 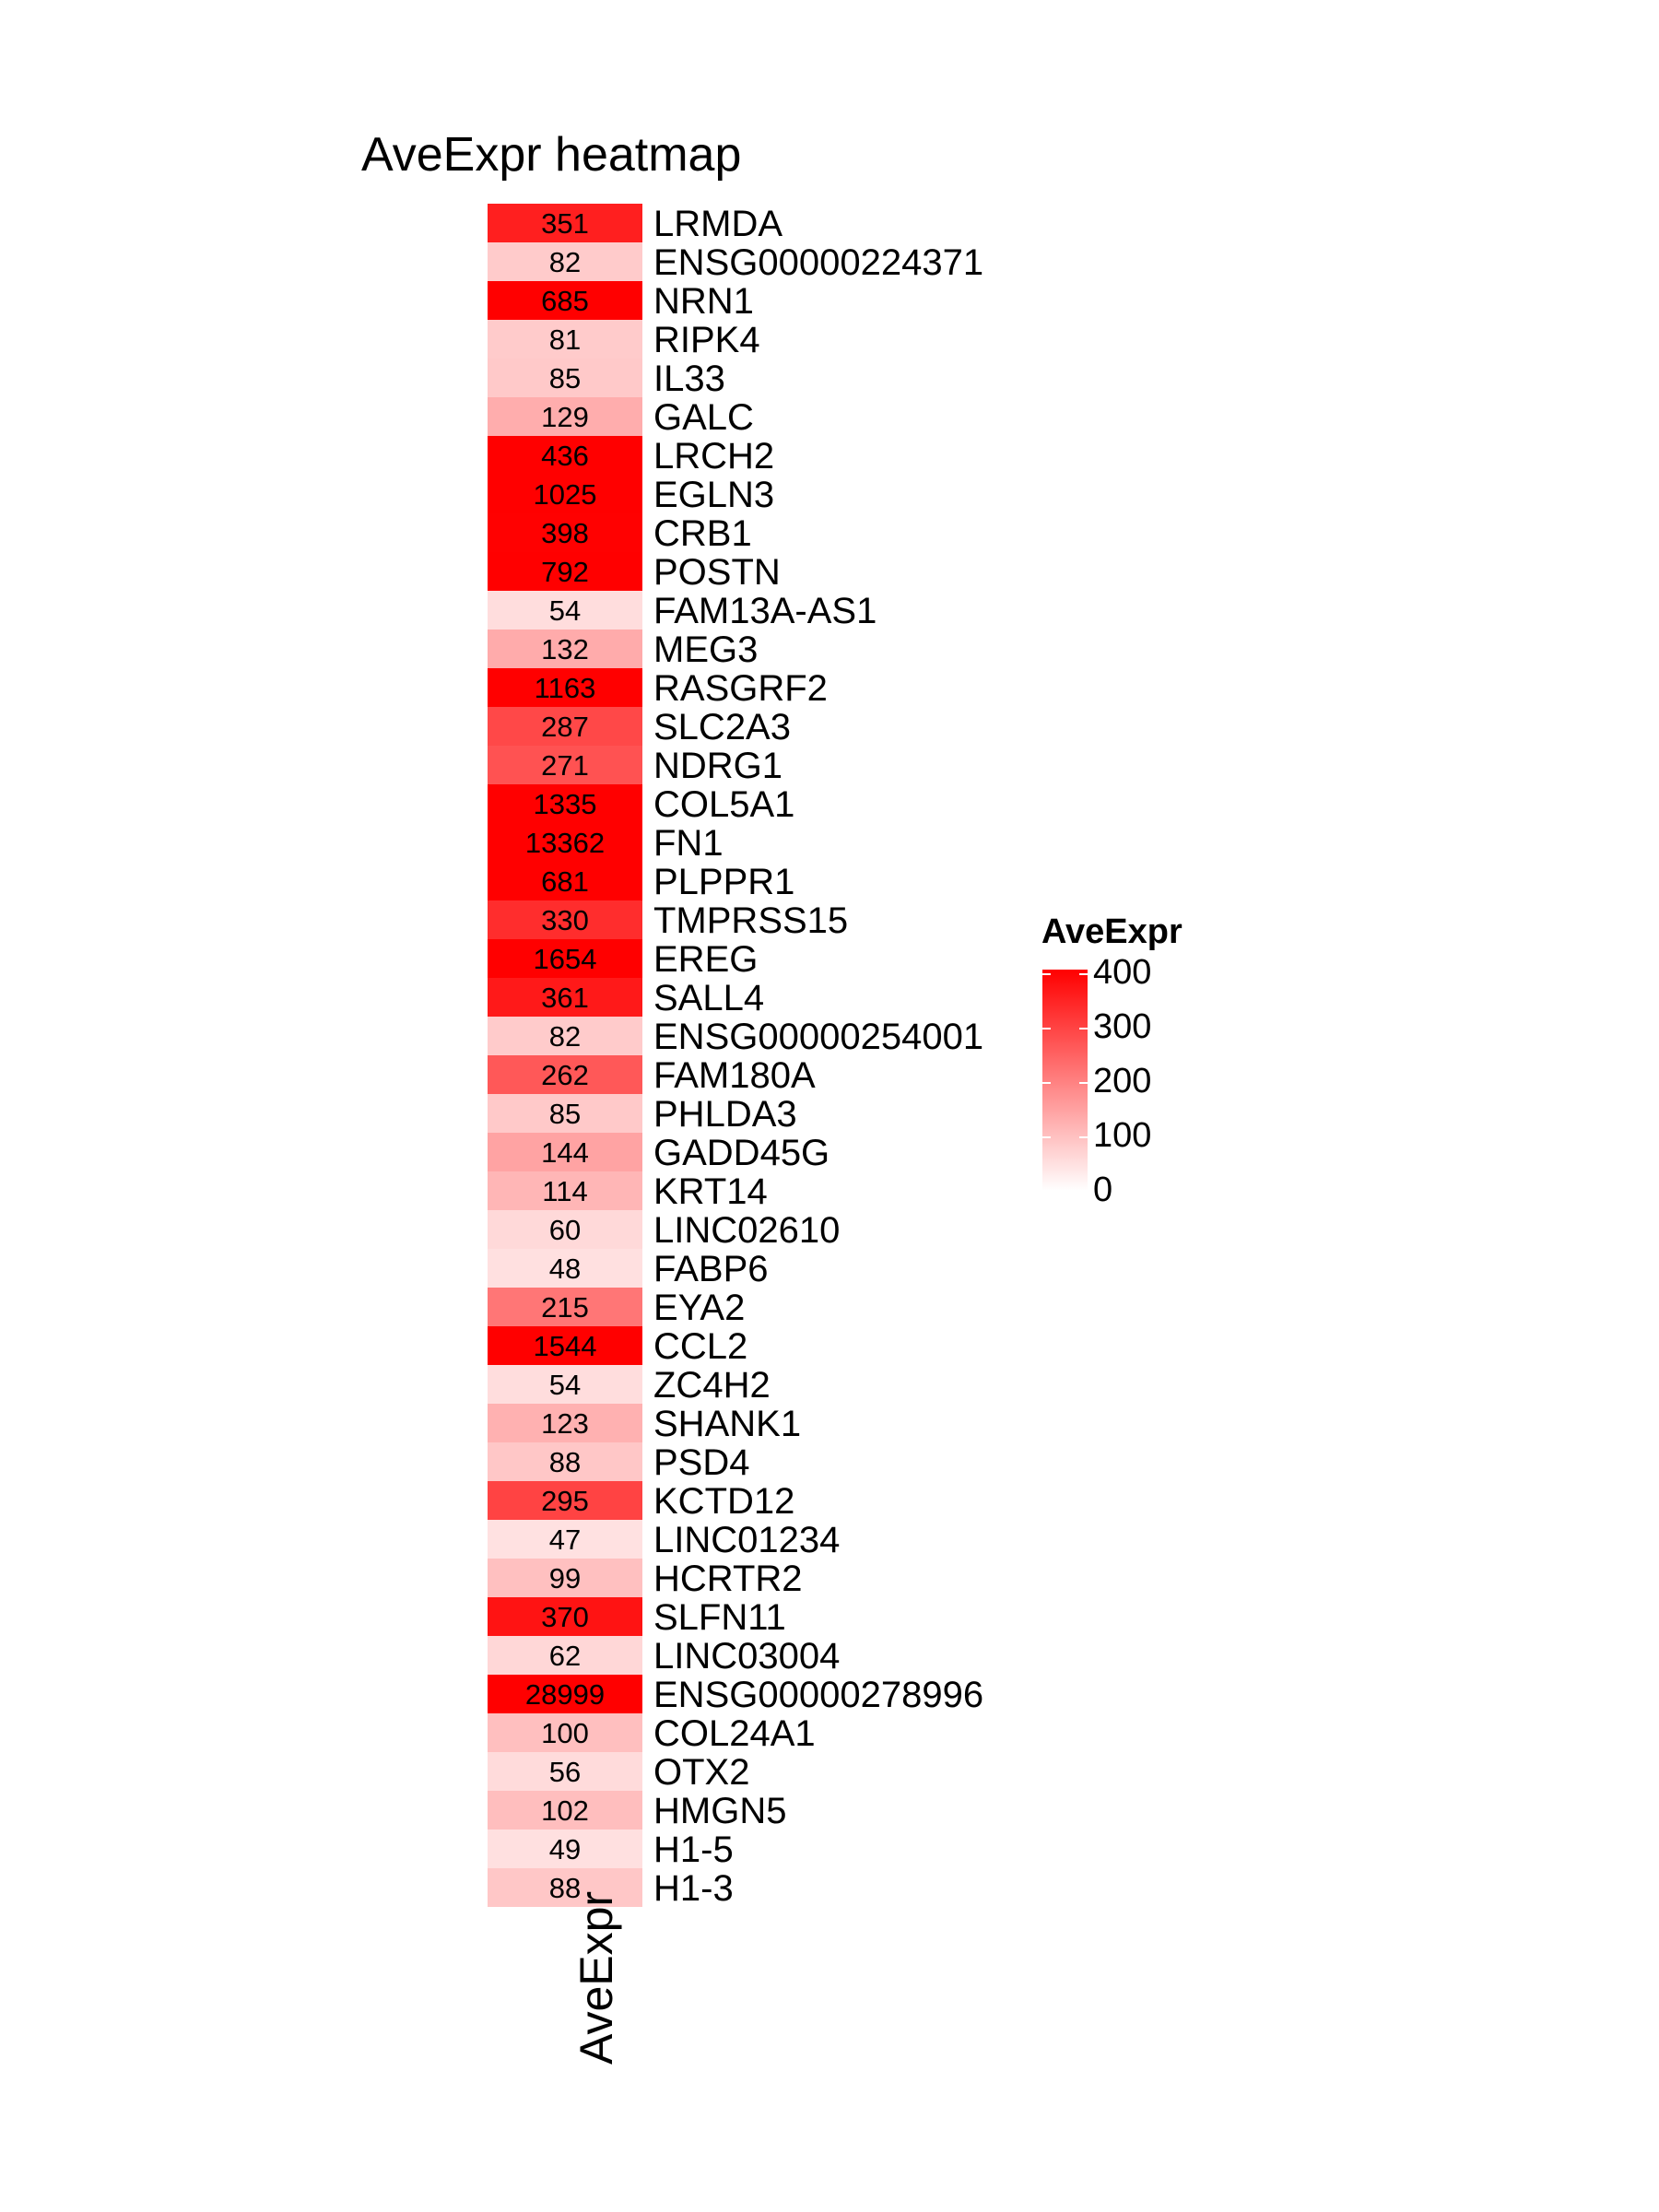 What do you see at coordinates (565, 533) in the screenshot?
I see `cell-value-label: 398` at bounding box center [565, 533].